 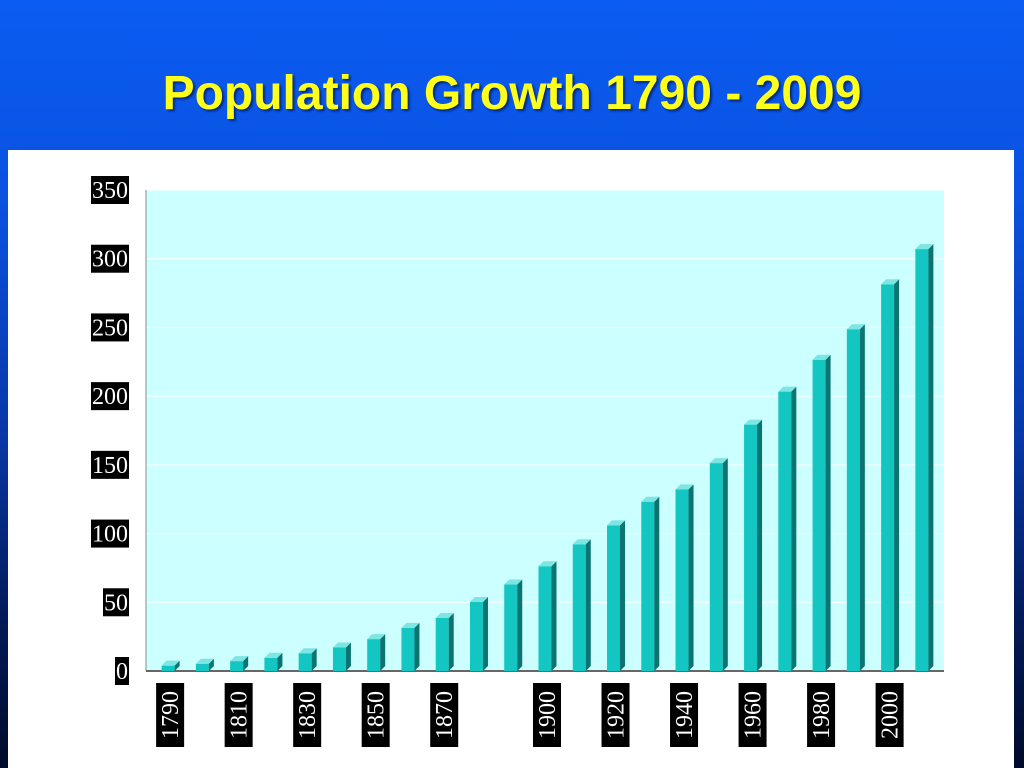 What do you see at coordinates (308, 715) in the screenshot?
I see `x-tick-label-text: 1830` at bounding box center [308, 715].